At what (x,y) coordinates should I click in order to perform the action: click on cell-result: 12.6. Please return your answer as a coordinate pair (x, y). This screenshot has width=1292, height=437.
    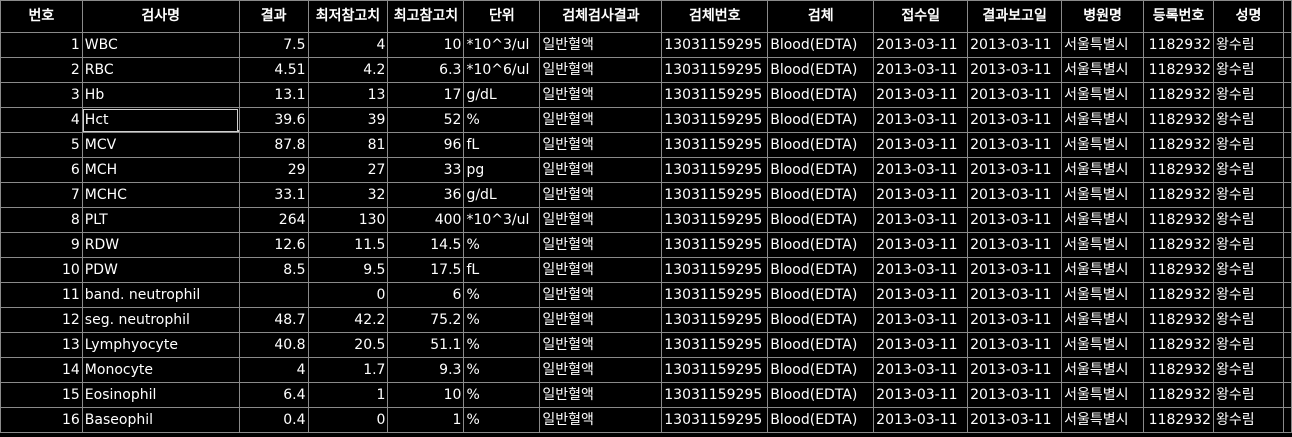
    Looking at the image, I should click on (273, 245).